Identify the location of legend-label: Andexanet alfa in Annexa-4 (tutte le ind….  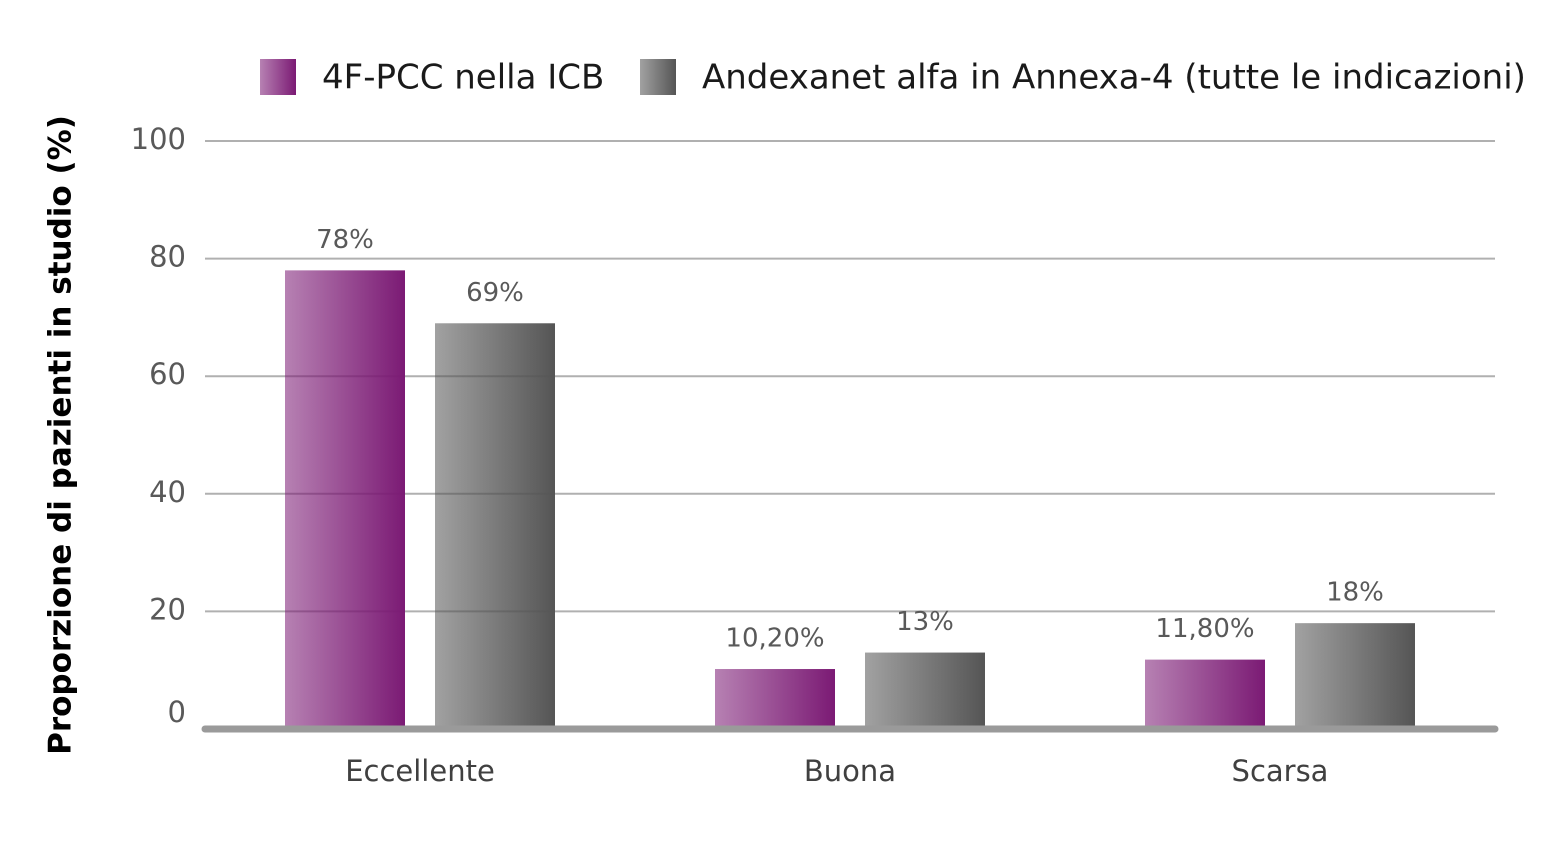
(1114, 78).